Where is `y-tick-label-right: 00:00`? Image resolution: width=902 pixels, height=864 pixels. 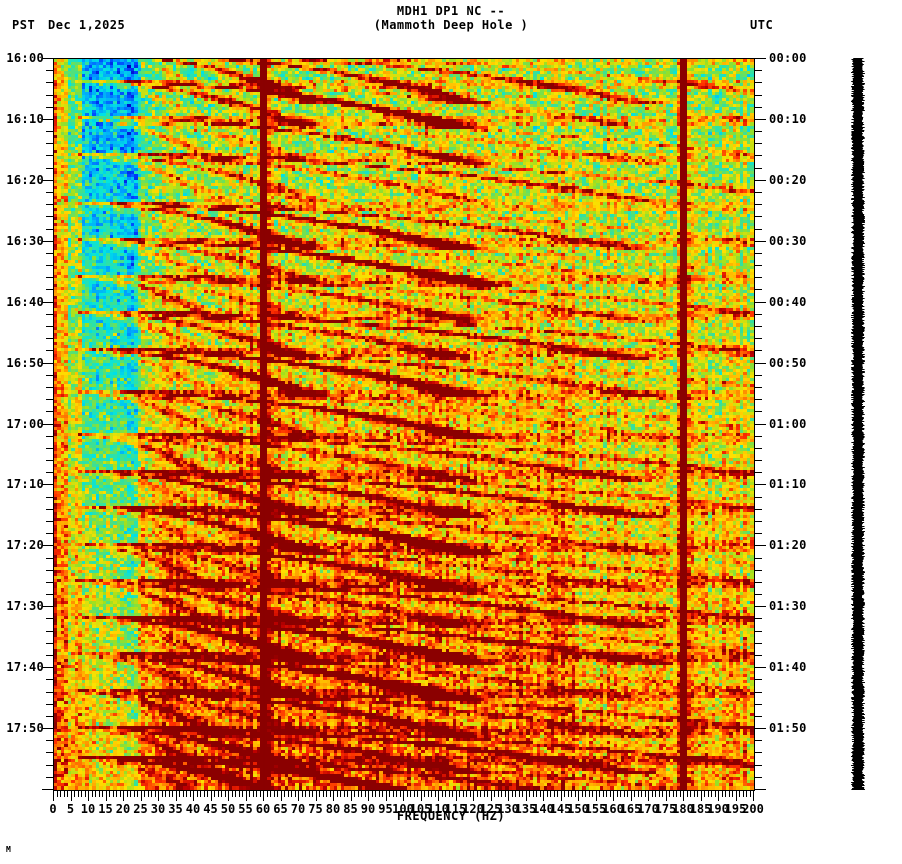
y-tick-label-right: 00:00 is located at coordinates (788, 58).